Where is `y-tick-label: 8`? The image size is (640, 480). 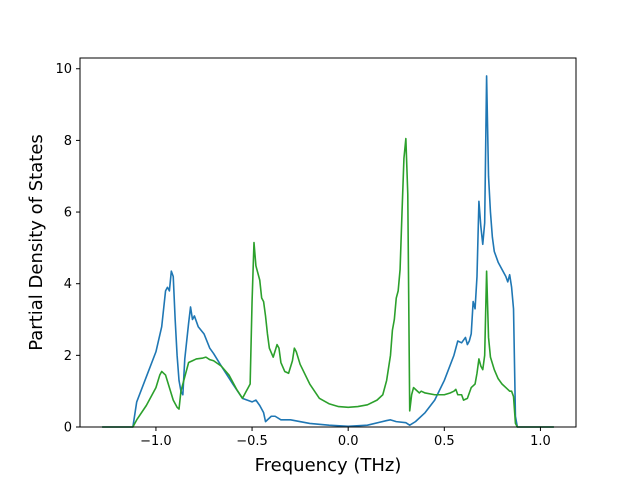
y-tick-label: 8 is located at coordinates (68, 141).